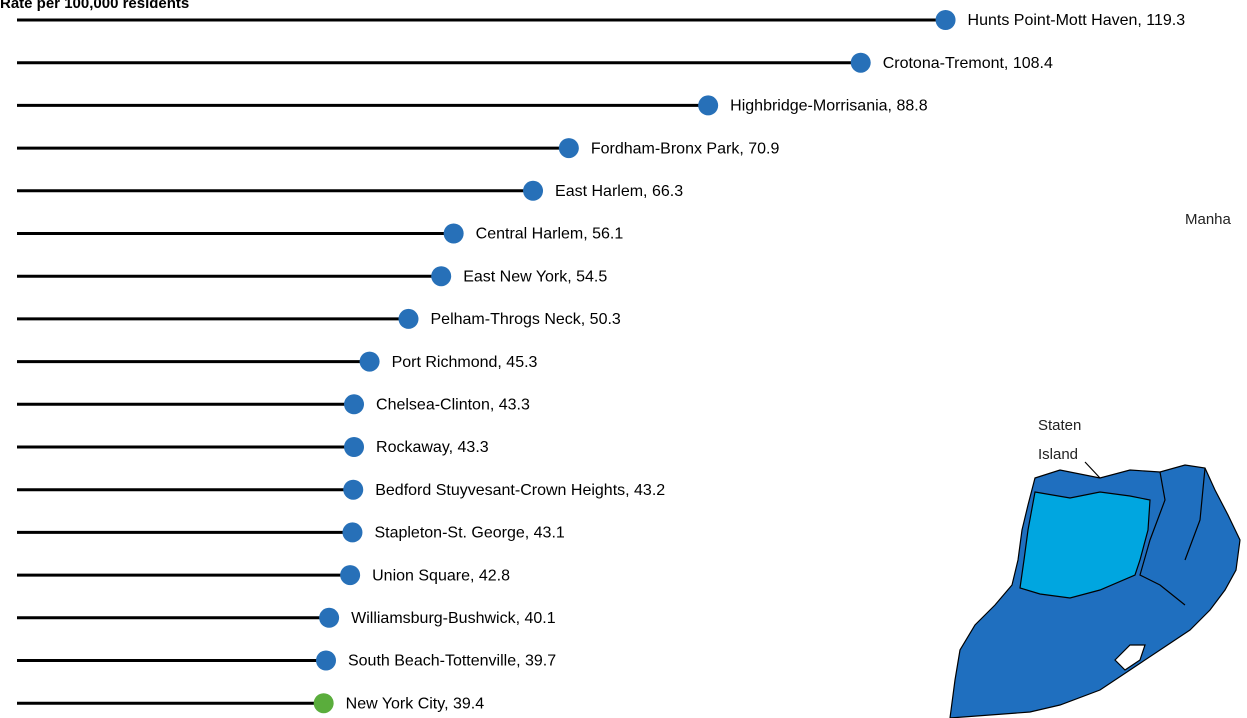  I want to click on data-label: Central Harlem, 56.1, so click(550, 234).